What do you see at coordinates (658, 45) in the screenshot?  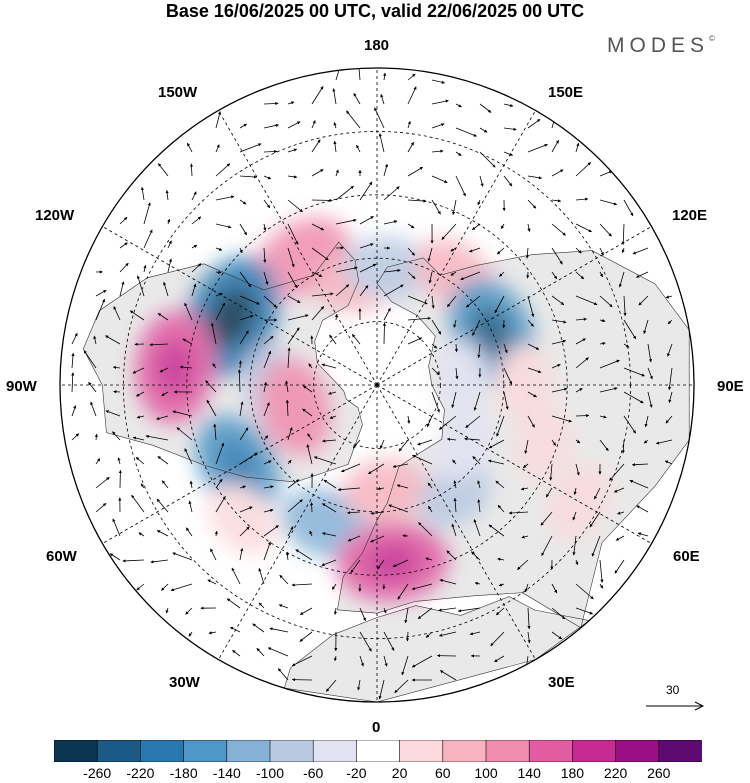 I see `brand-text: MODES` at bounding box center [658, 45].